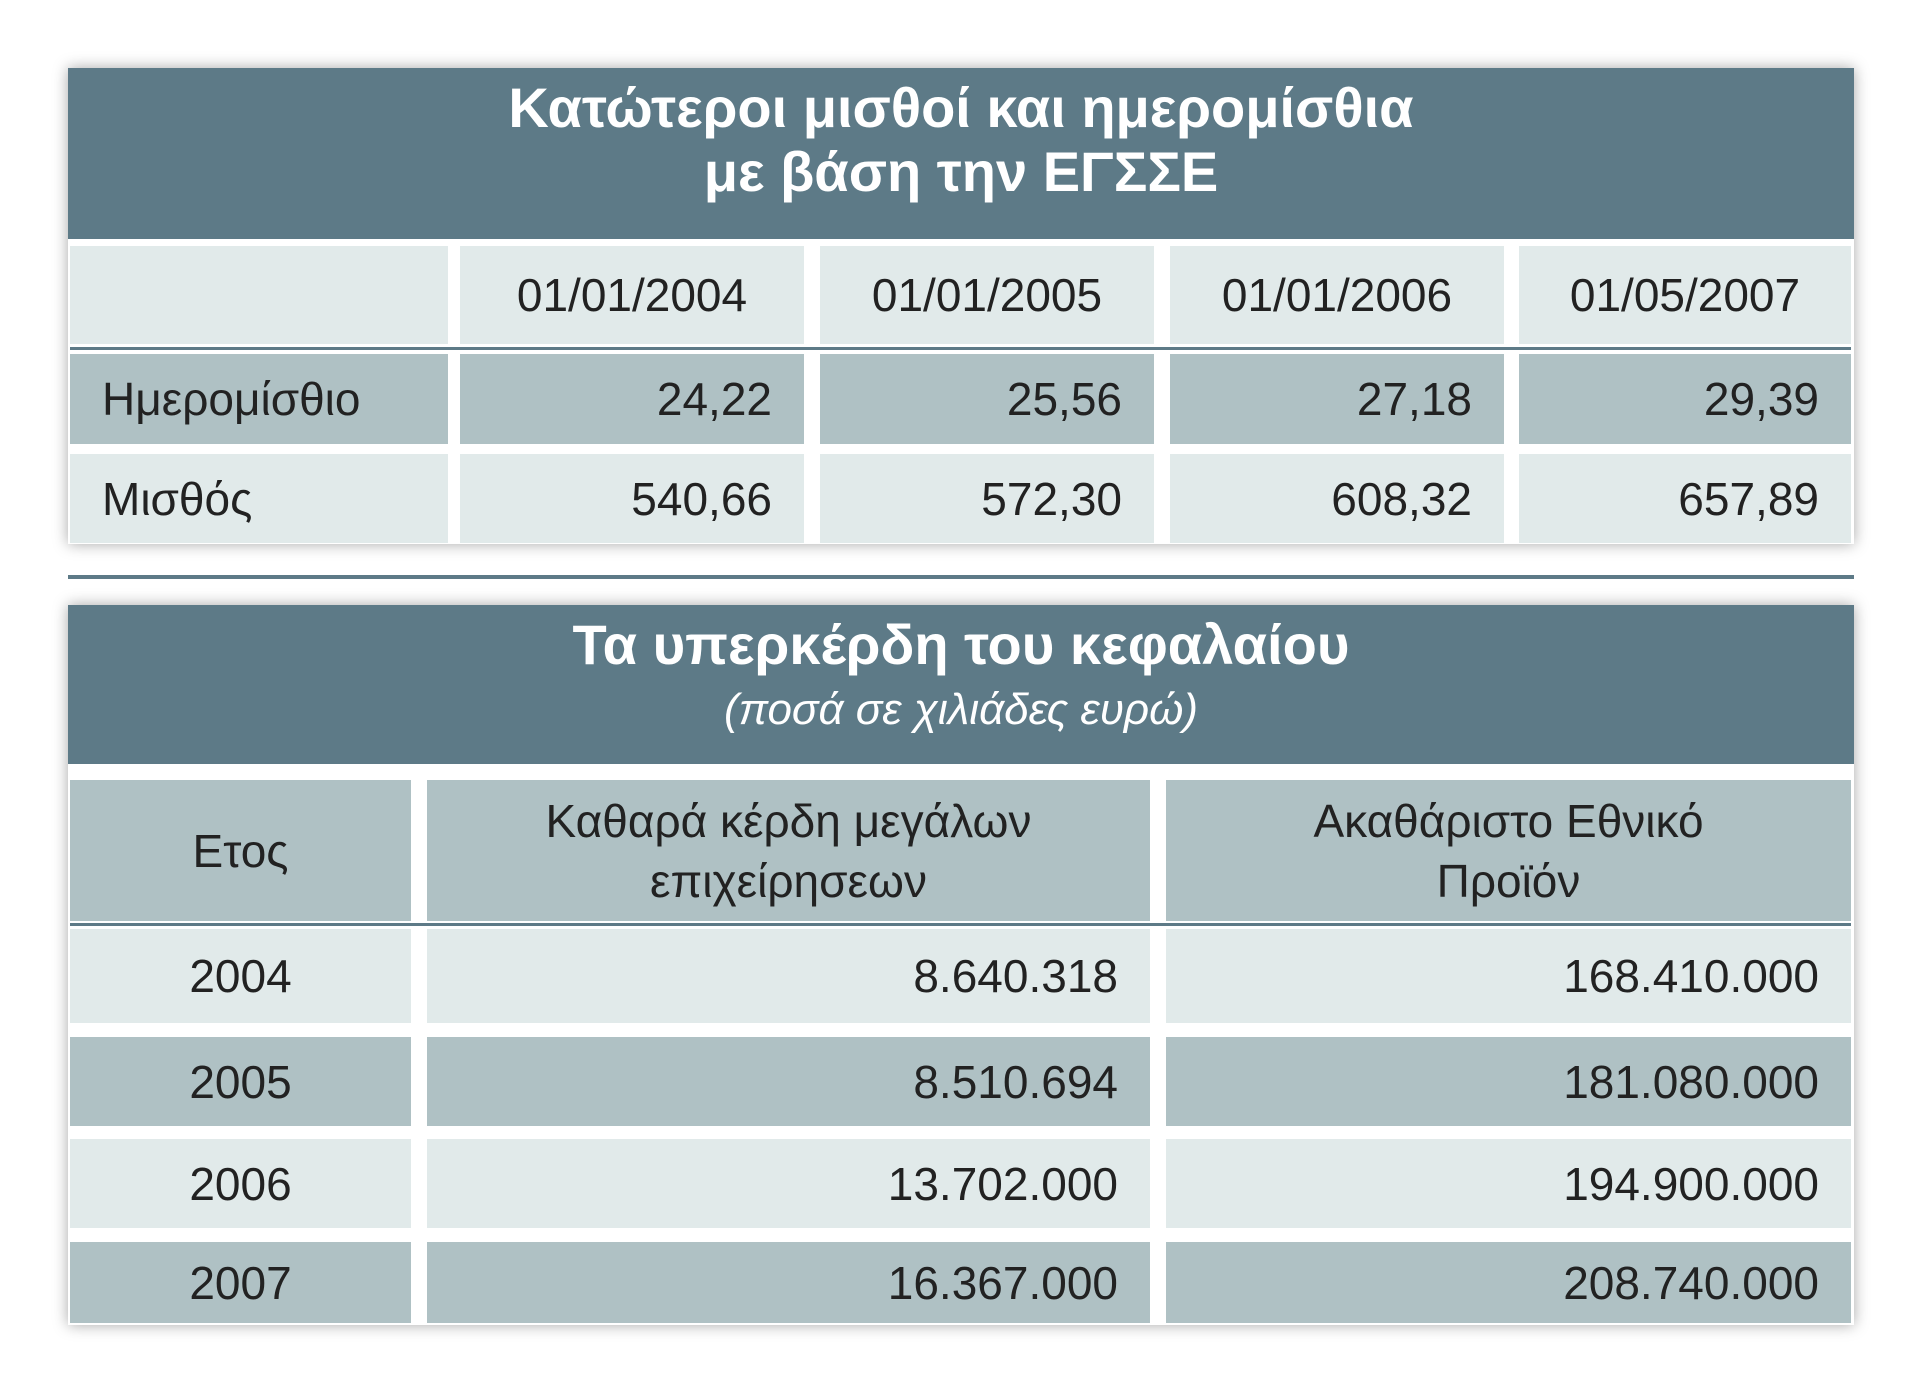  I want to click on cell-text: επιχείρησεων, so click(788, 880).